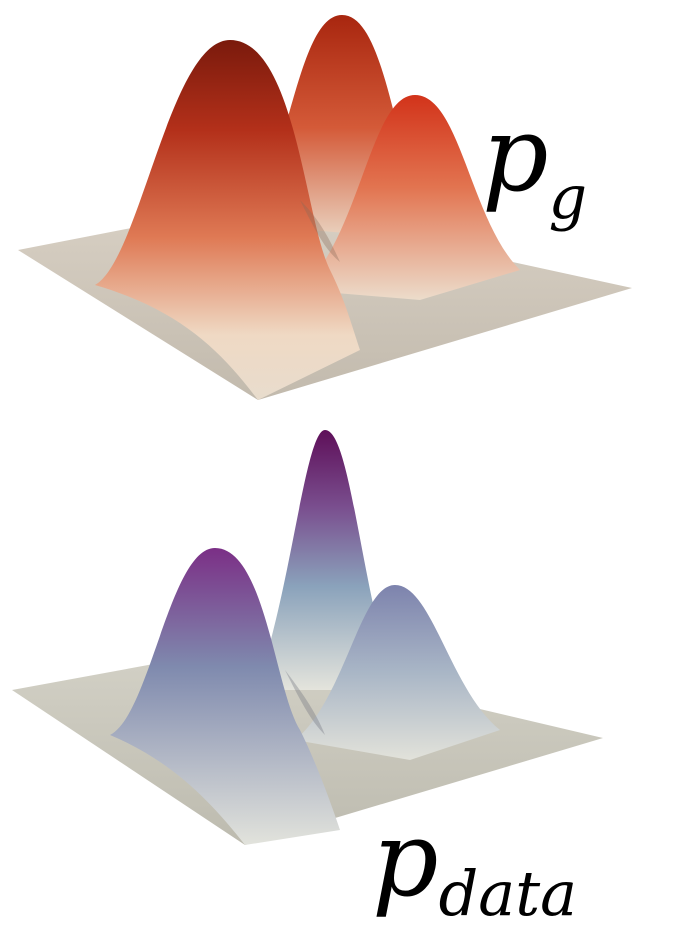 The width and height of the screenshot is (676, 952). I want to click on generated-label-base: p, so click(515, 154).